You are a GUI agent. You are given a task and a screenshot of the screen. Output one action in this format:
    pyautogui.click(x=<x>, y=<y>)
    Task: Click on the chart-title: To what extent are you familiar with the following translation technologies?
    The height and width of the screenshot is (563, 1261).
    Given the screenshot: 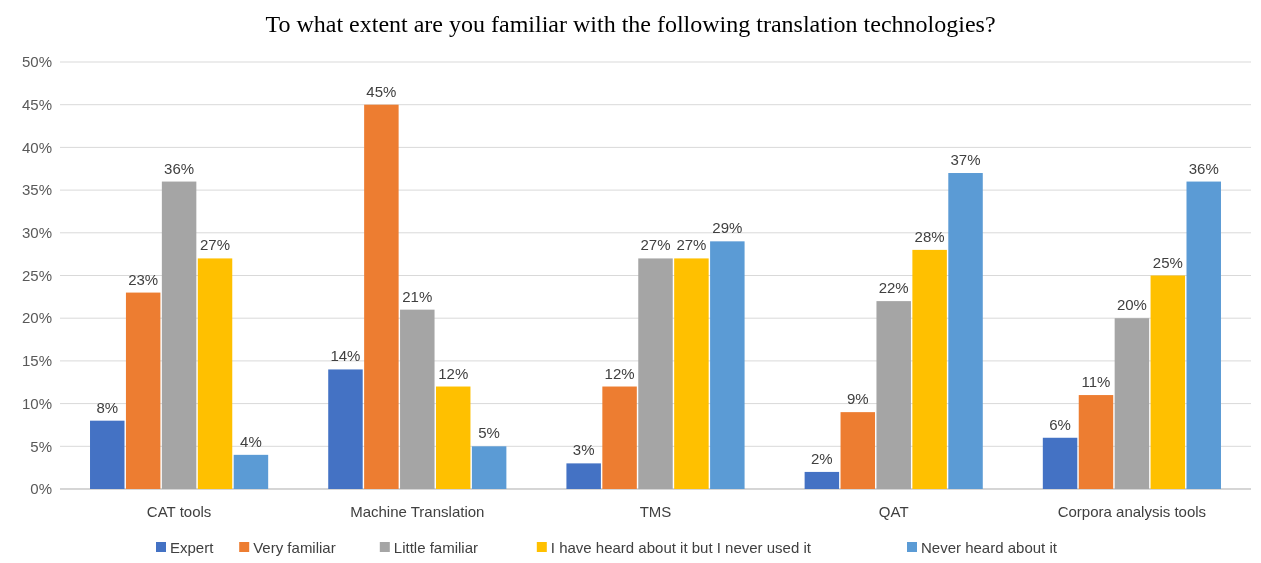 What is the action you would take?
    pyautogui.click(x=630, y=24)
    